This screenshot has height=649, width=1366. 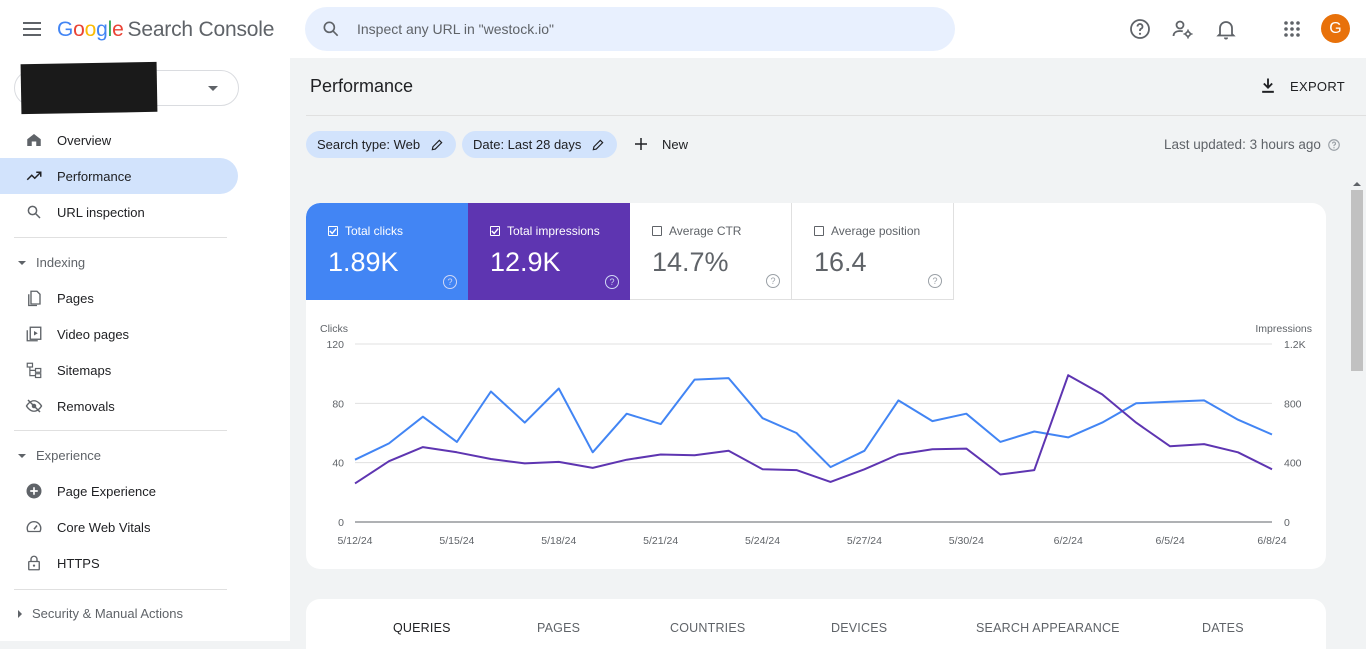 What do you see at coordinates (119, 334) in the screenshot?
I see `sidebar-item-video-pages: Video pages` at bounding box center [119, 334].